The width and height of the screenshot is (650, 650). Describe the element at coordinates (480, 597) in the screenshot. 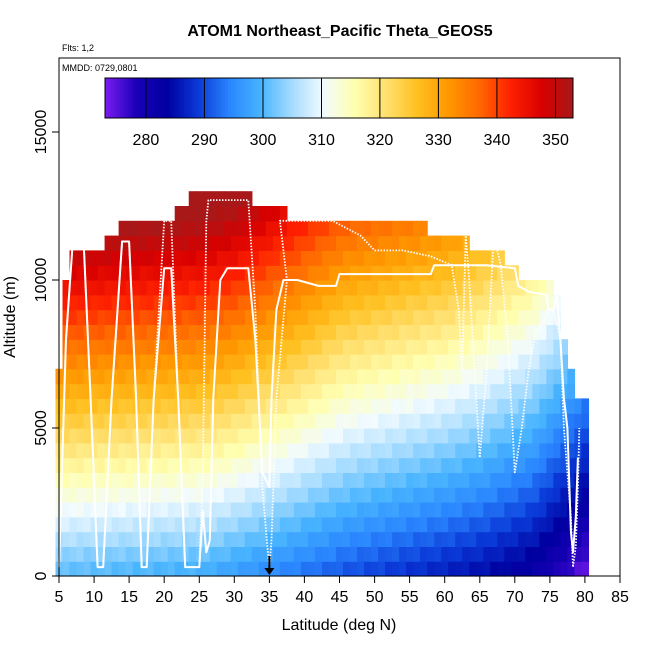

I see `x-tick-label: 65` at that location.